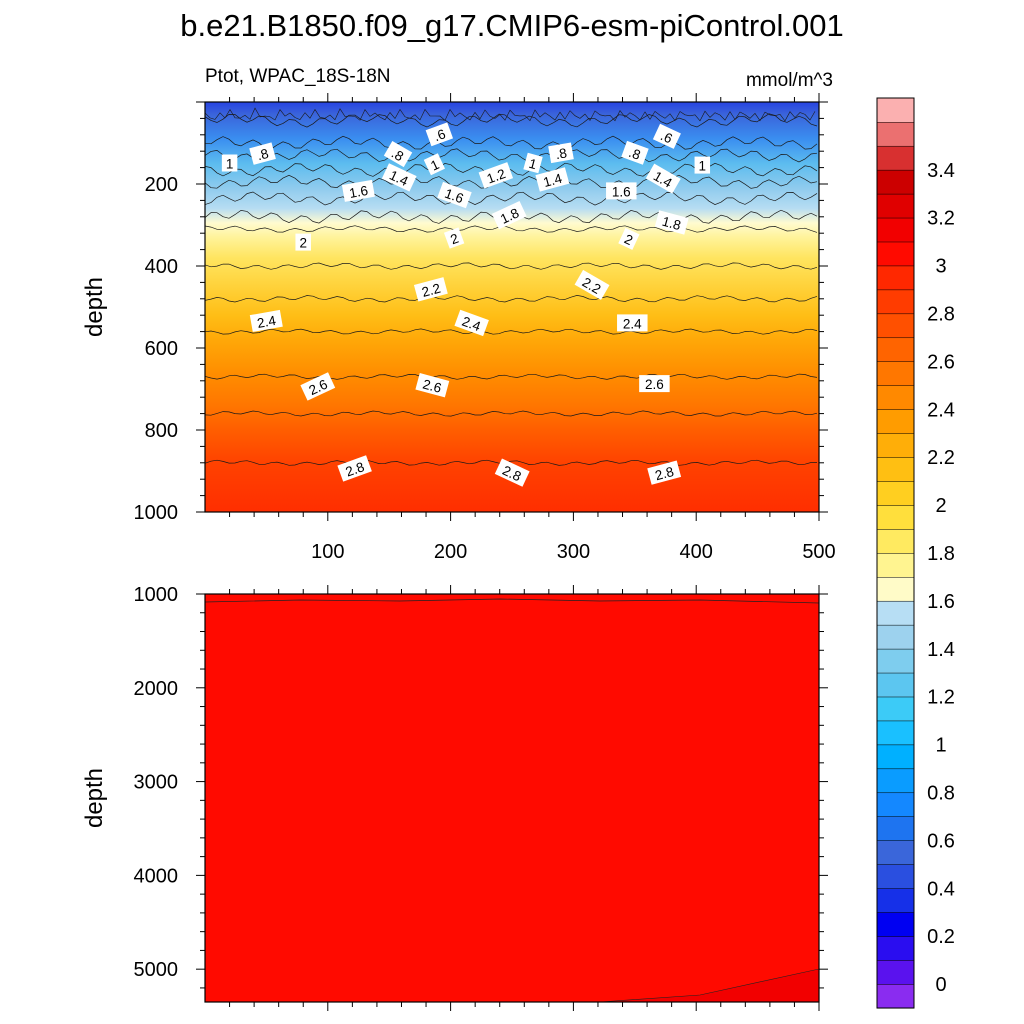  I want to click on colorbar-tick-label: 2.6, so click(941, 362).